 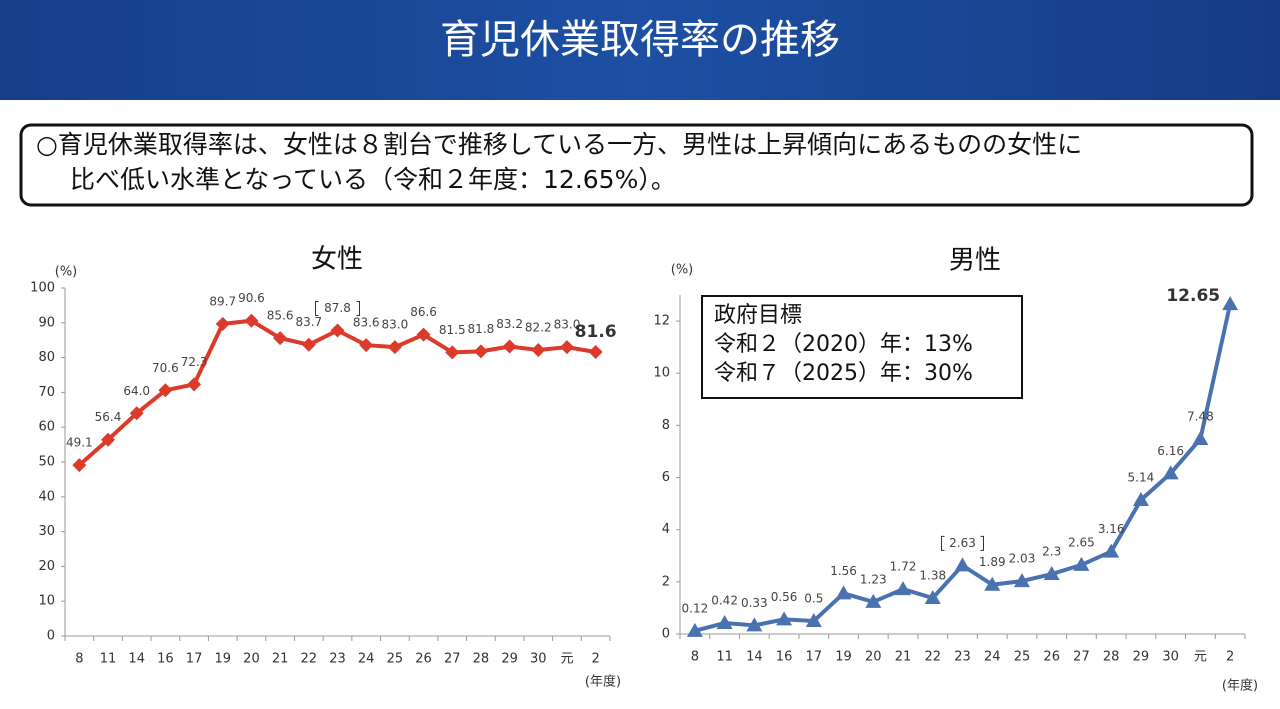 What do you see at coordinates (481, 329) in the screenshot?
I see `value-label: 81.8` at bounding box center [481, 329].